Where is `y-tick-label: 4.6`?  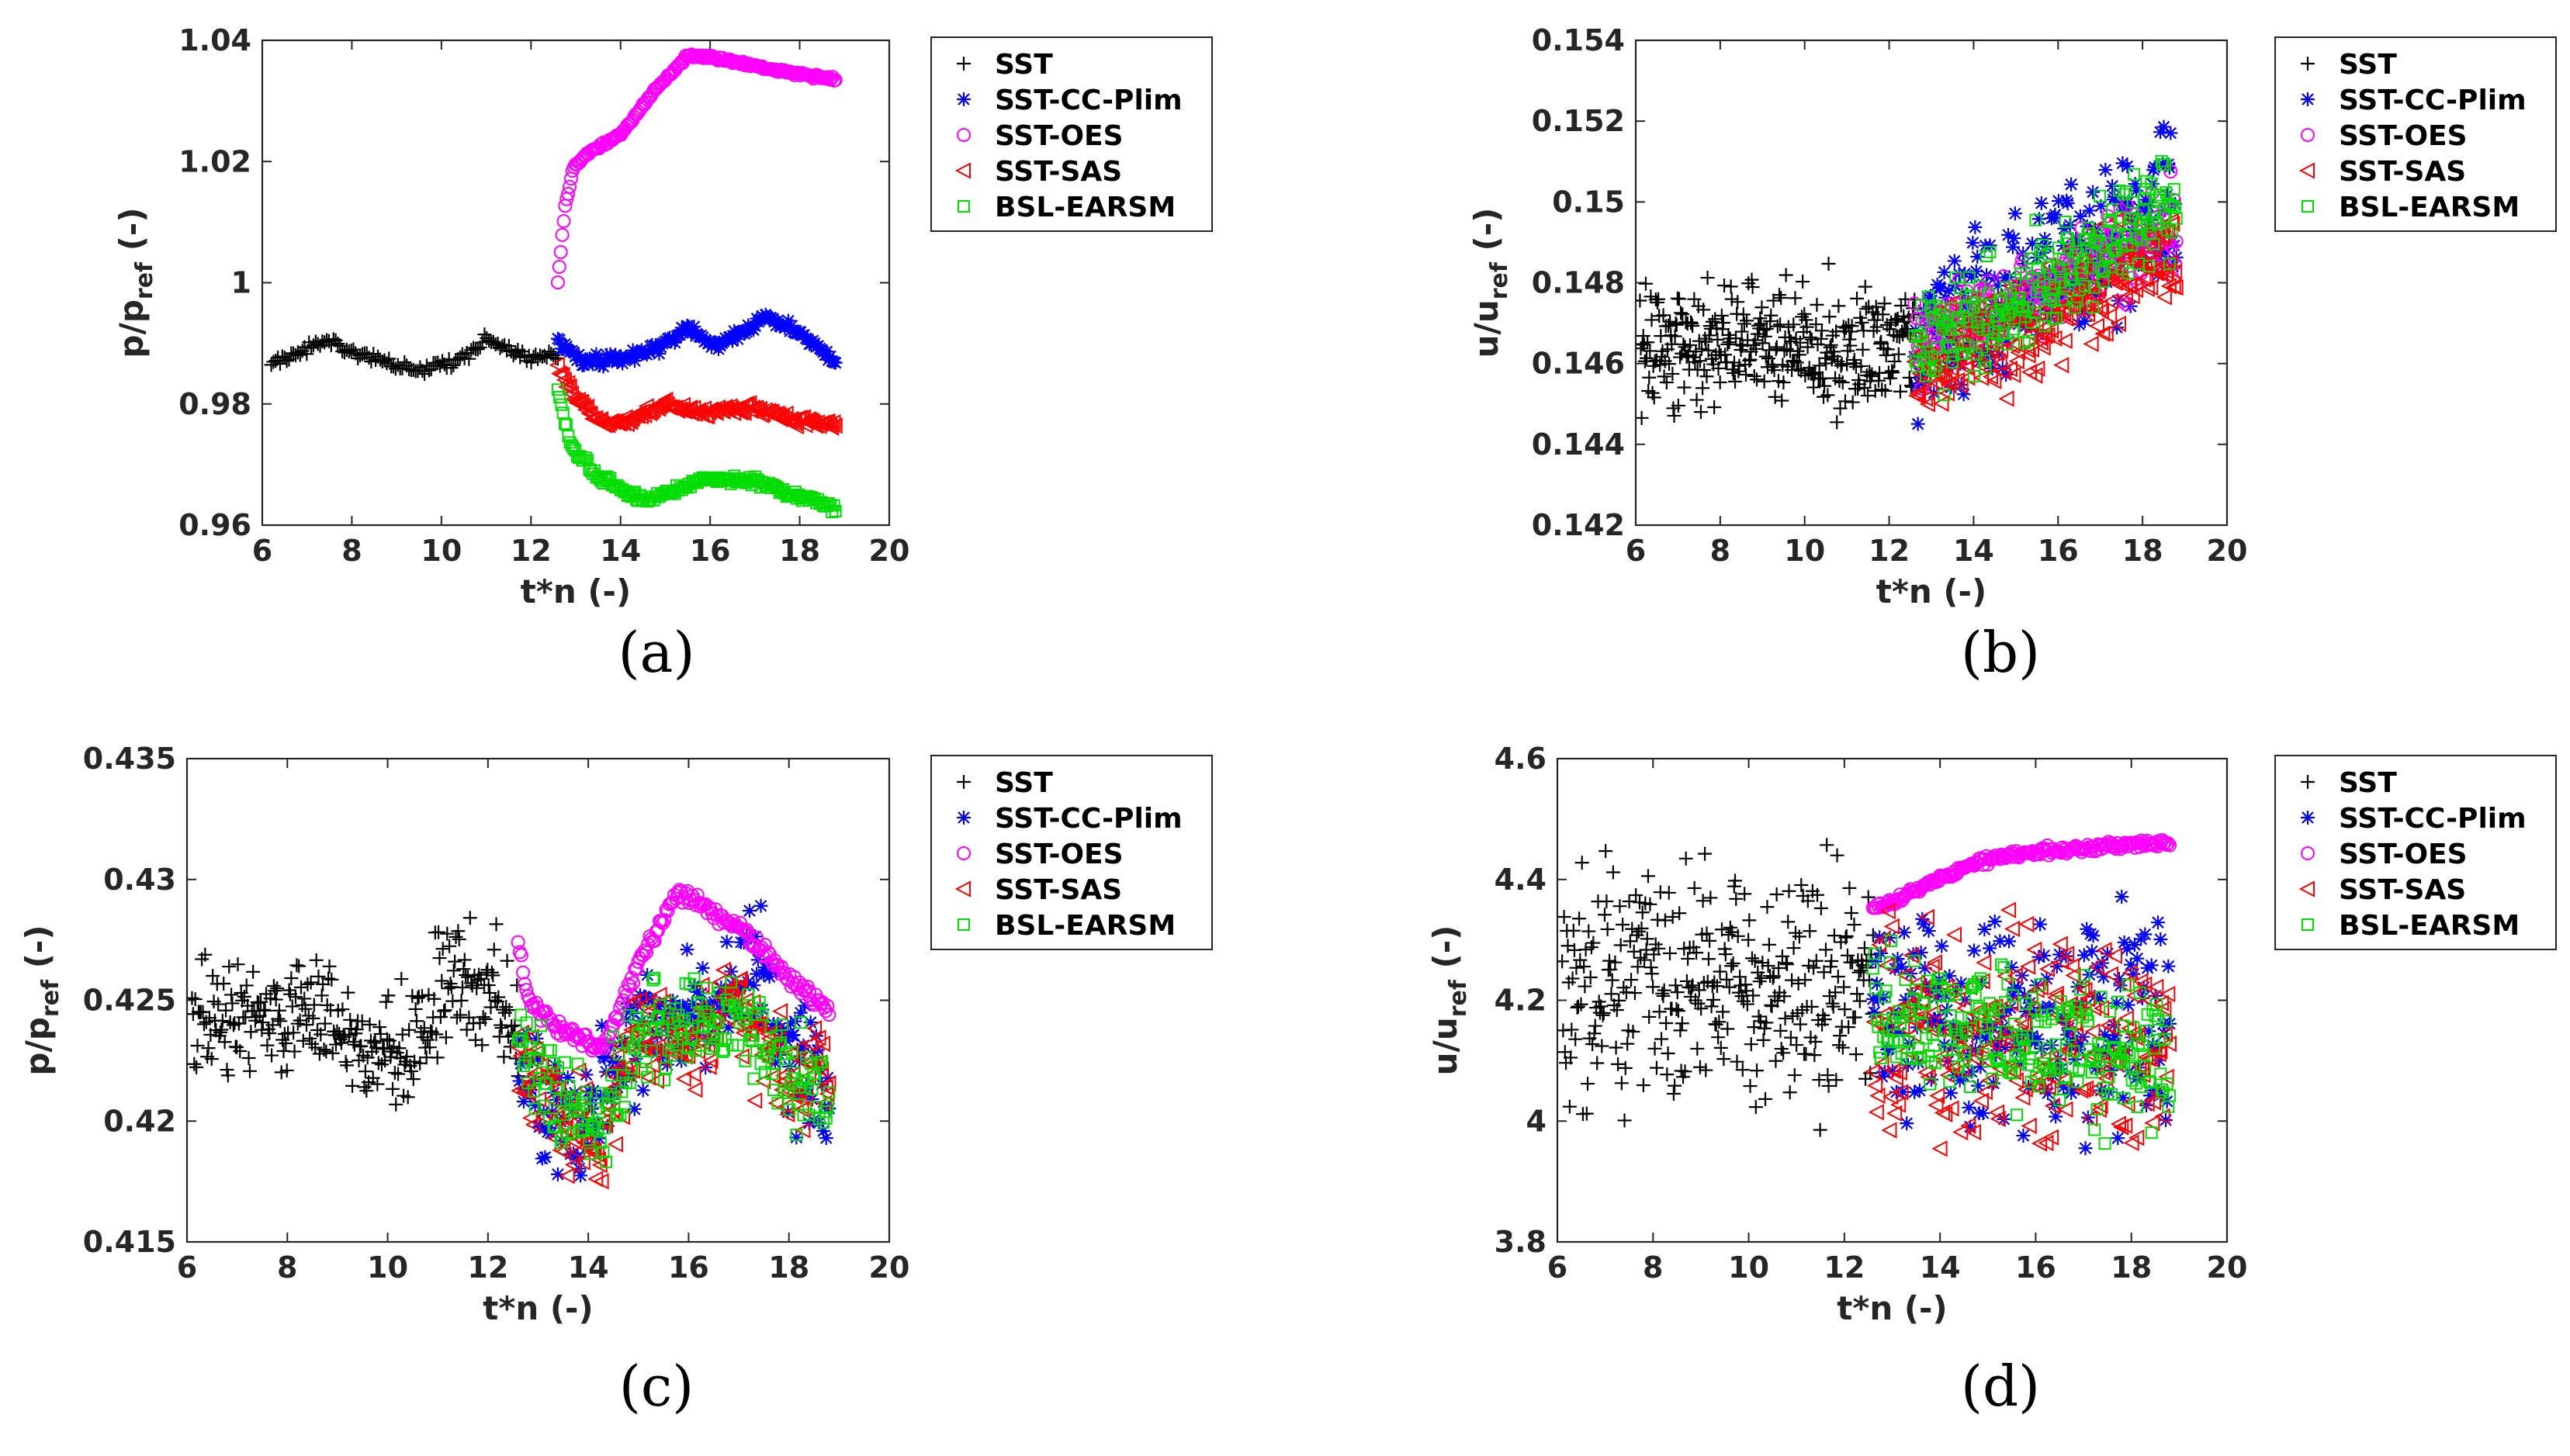 y-tick-label: 4.6 is located at coordinates (1521, 759).